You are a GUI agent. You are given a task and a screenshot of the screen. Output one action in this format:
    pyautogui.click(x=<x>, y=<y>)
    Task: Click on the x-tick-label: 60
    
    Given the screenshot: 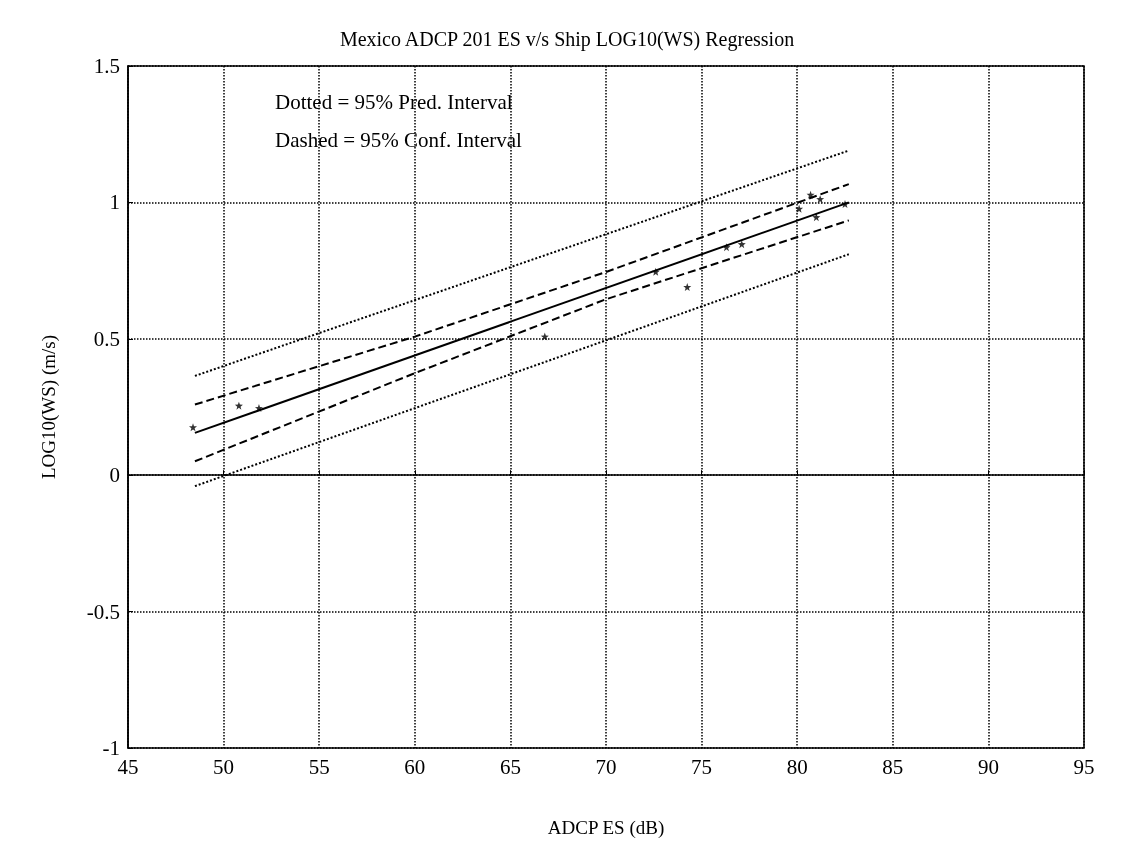 What is the action you would take?
    pyautogui.click(x=415, y=766)
    